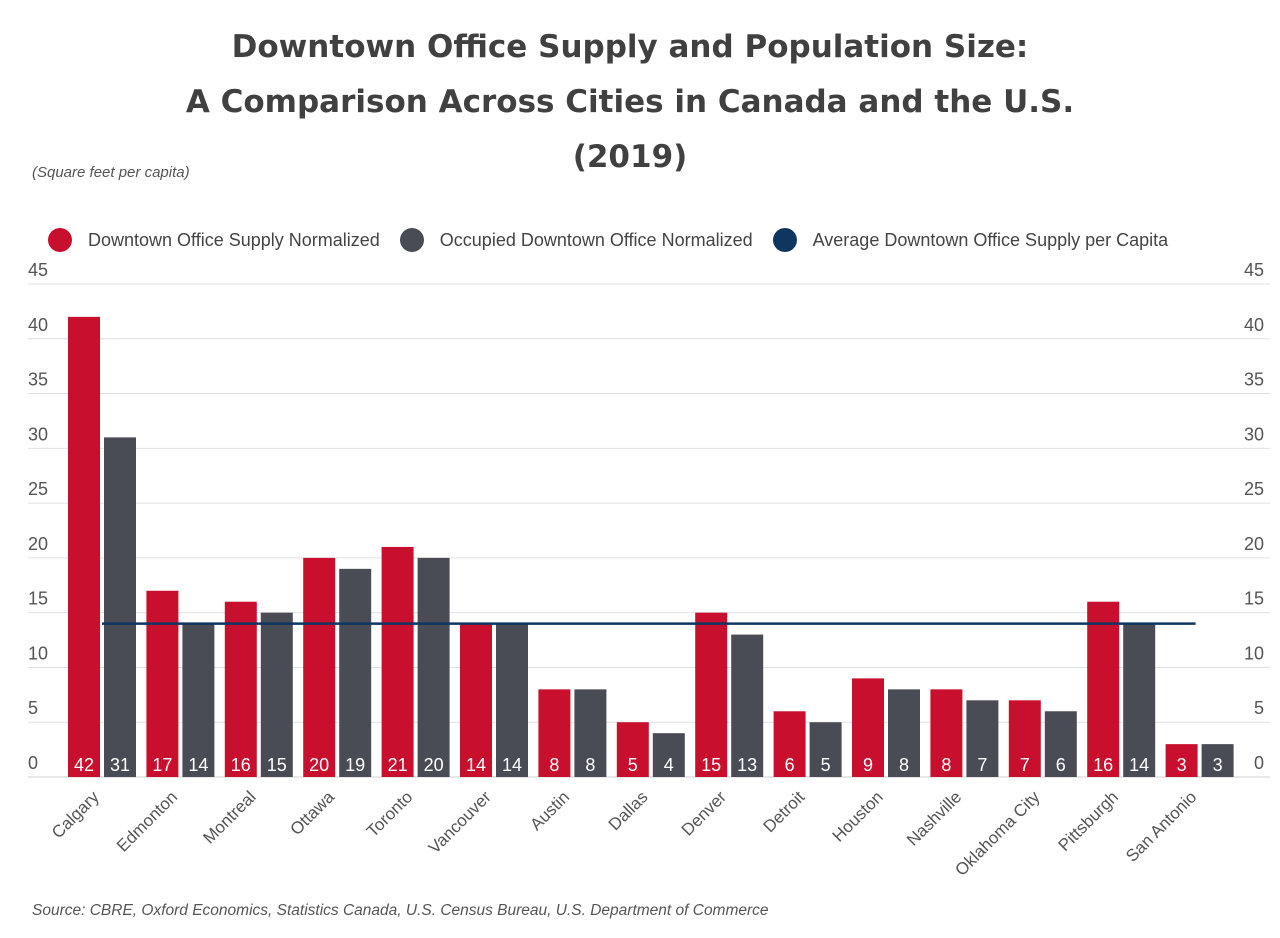 The width and height of the screenshot is (1280, 938). I want to click on bar-occupied-dallas, so click(668, 755).